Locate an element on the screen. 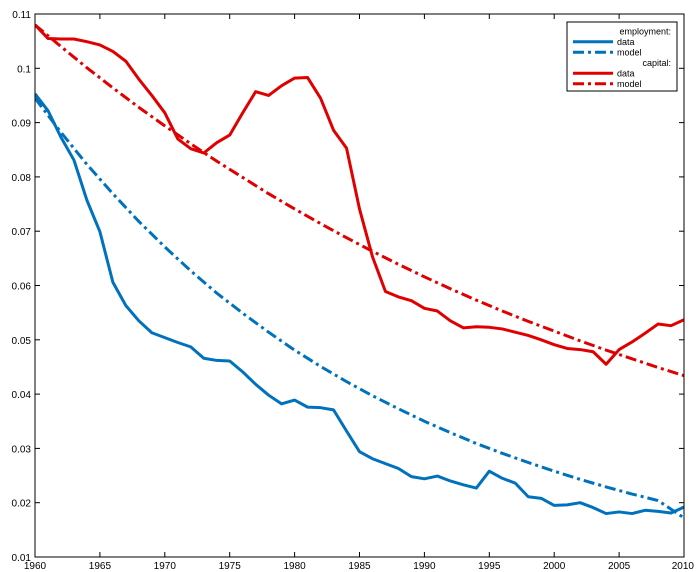 This screenshot has width=696, height=572. x-tick-label: 1990 is located at coordinates (424, 566).